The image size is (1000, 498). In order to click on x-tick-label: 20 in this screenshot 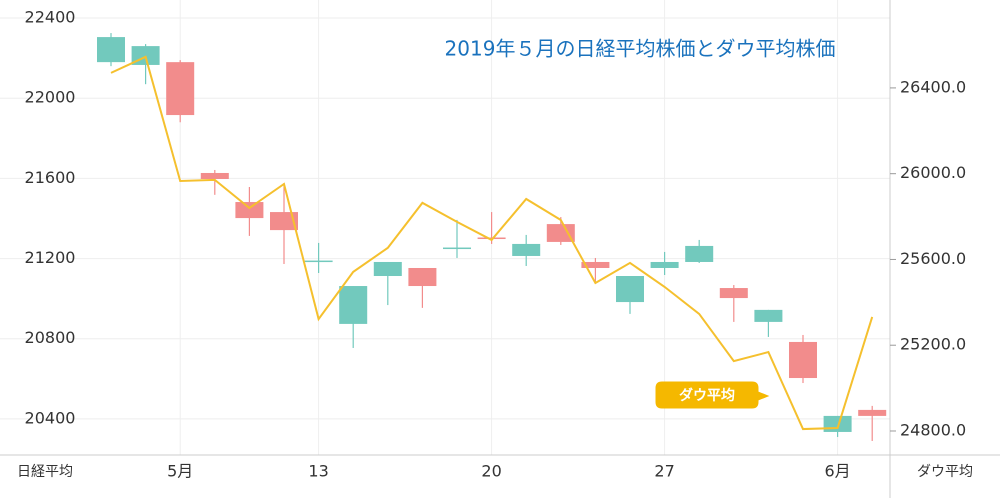, I will do `click(491, 471)`.